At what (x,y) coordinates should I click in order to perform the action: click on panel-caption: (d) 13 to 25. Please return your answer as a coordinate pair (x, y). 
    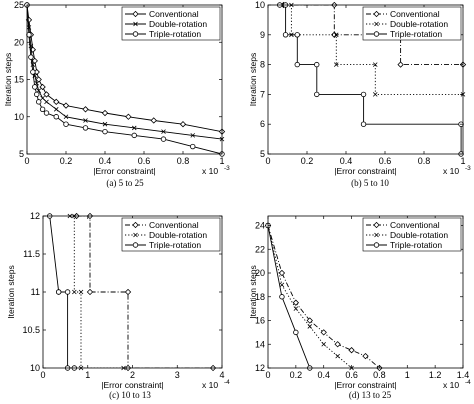
    Looking at the image, I should click on (370, 395).